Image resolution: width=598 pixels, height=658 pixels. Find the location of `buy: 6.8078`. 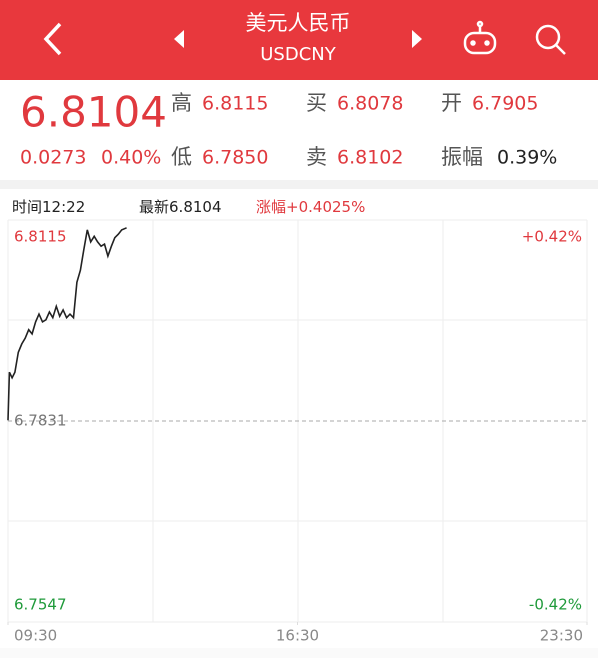

buy: 6.8078 is located at coordinates (370, 104).